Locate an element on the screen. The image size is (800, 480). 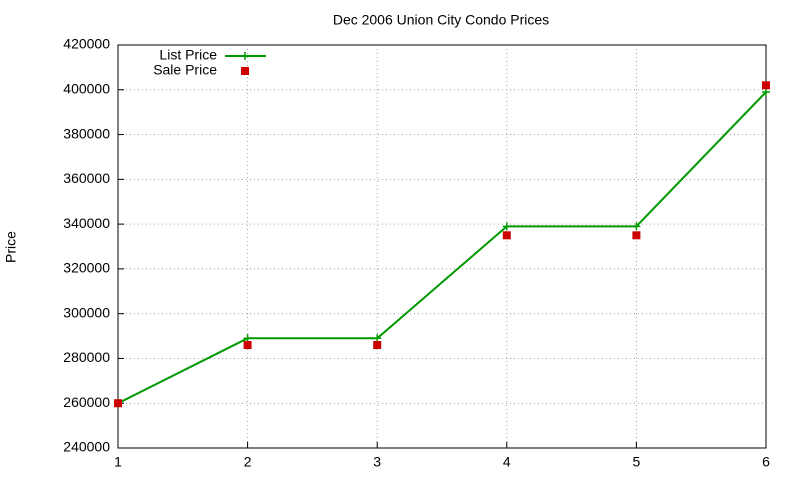
y-tick-label: 400000 is located at coordinates (86, 88).